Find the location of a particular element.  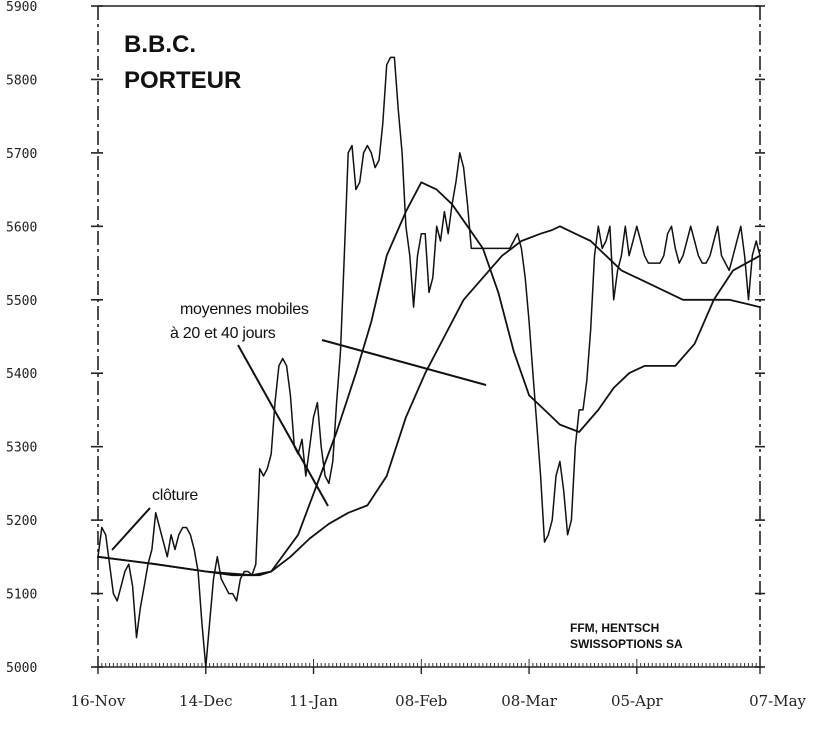

chart-subtitle: PORTEUR is located at coordinates (182, 80).